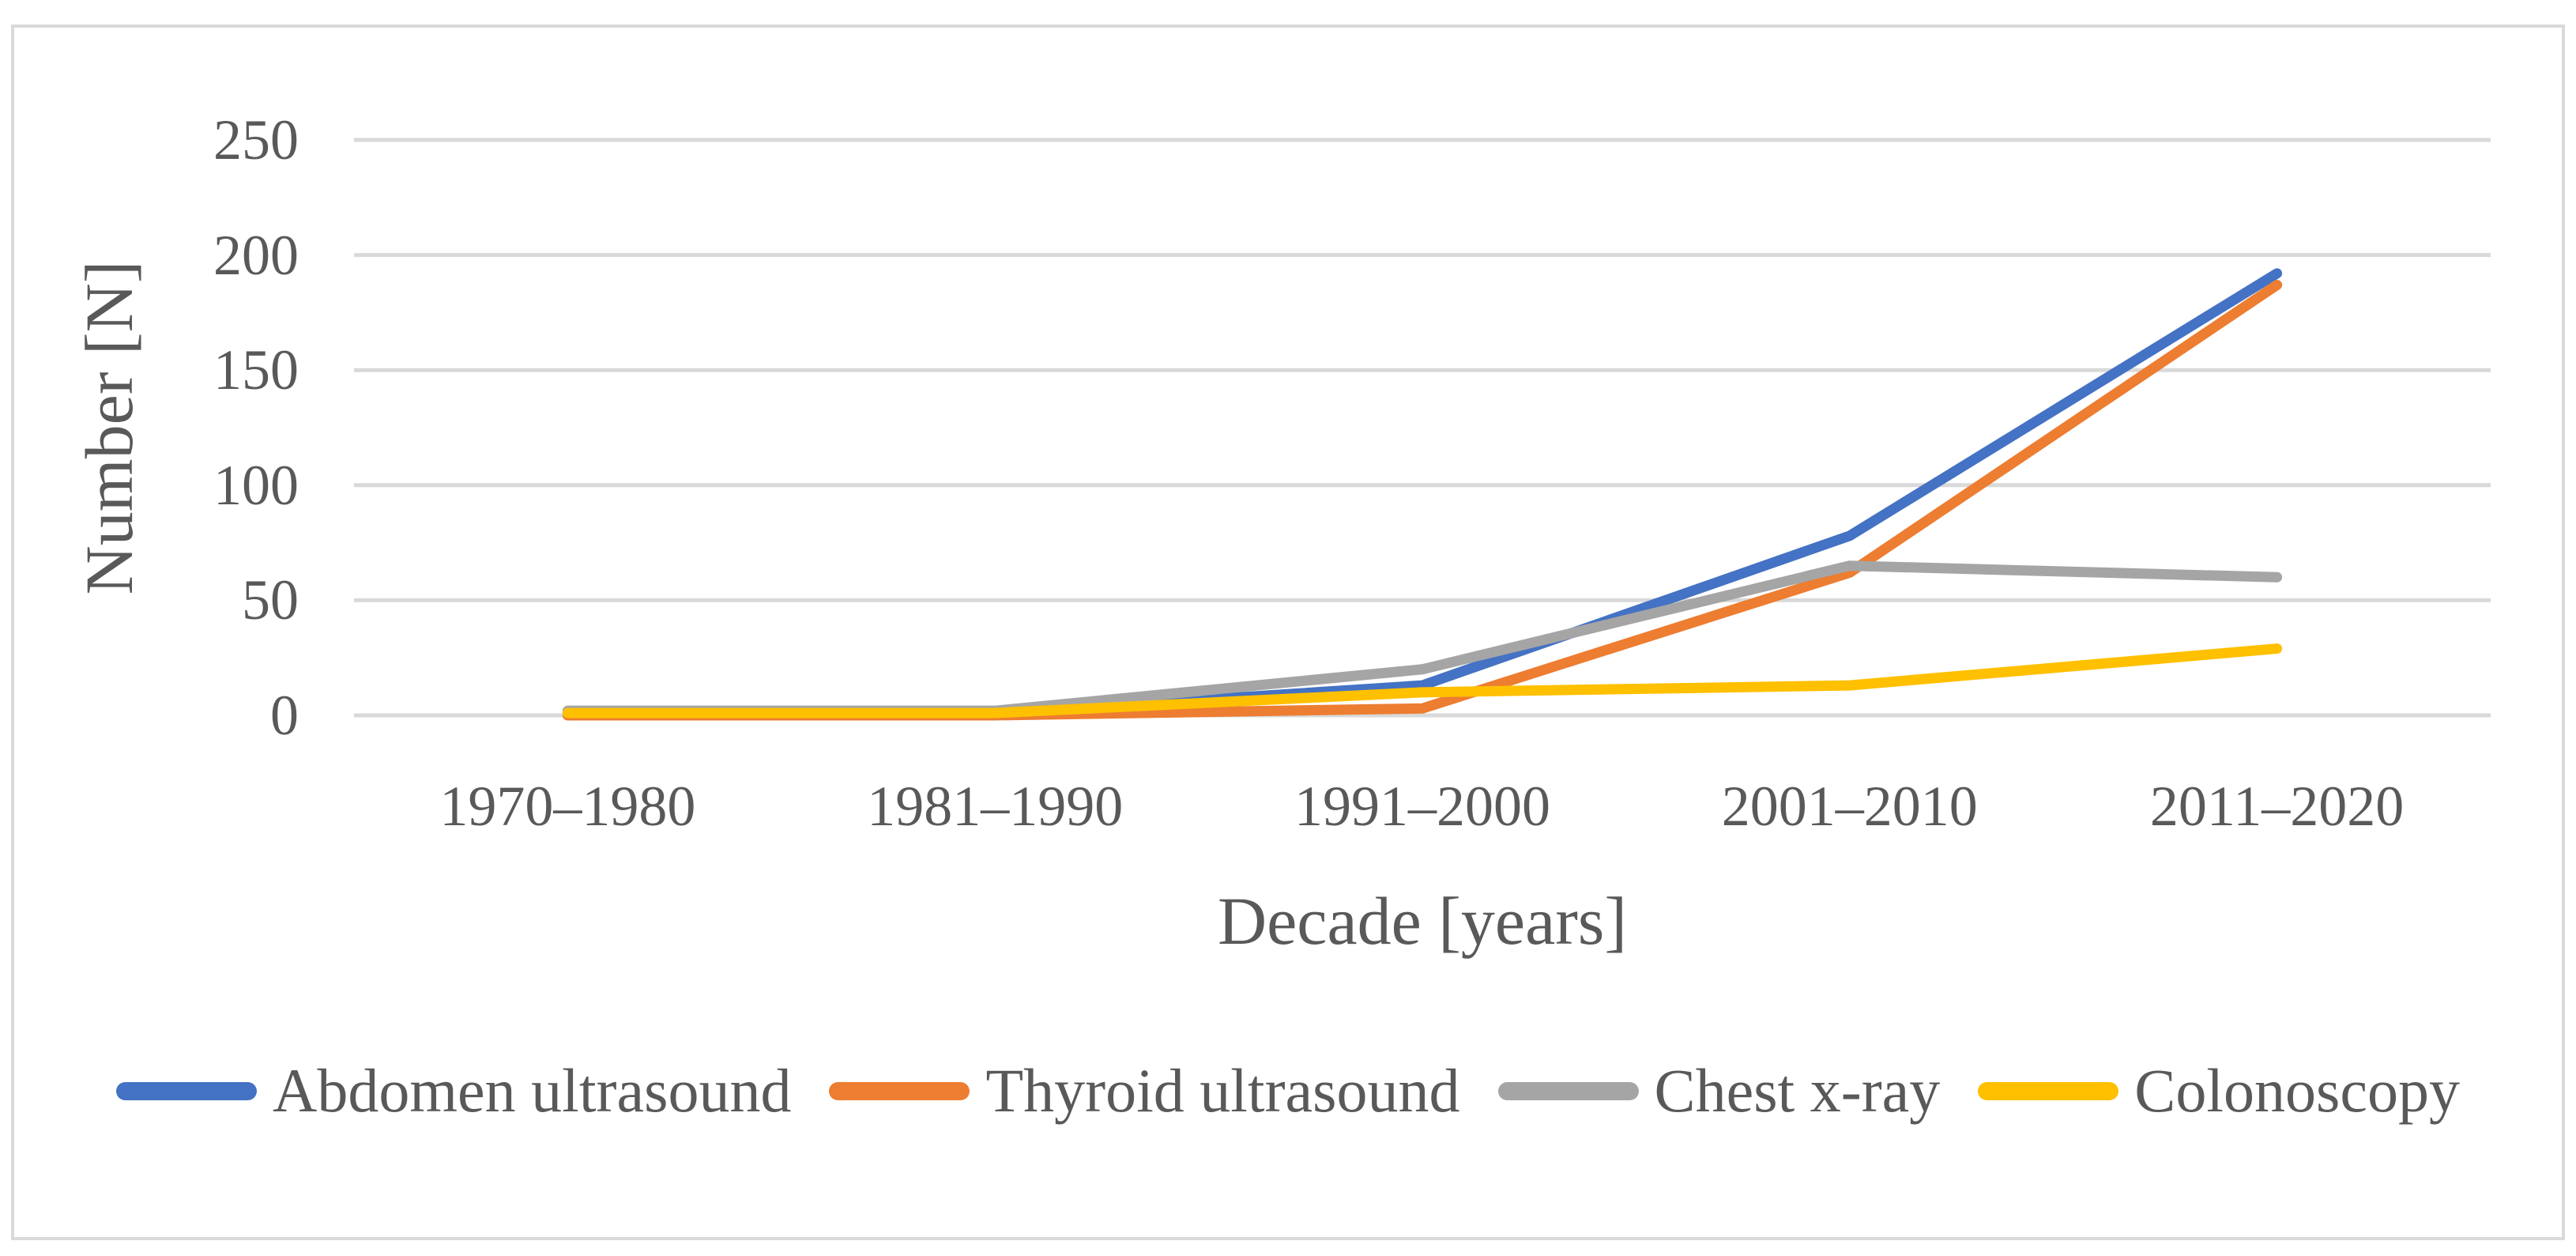  What do you see at coordinates (256, 255) in the screenshot?
I see `y-tick-label-200: 200` at bounding box center [256, 255].